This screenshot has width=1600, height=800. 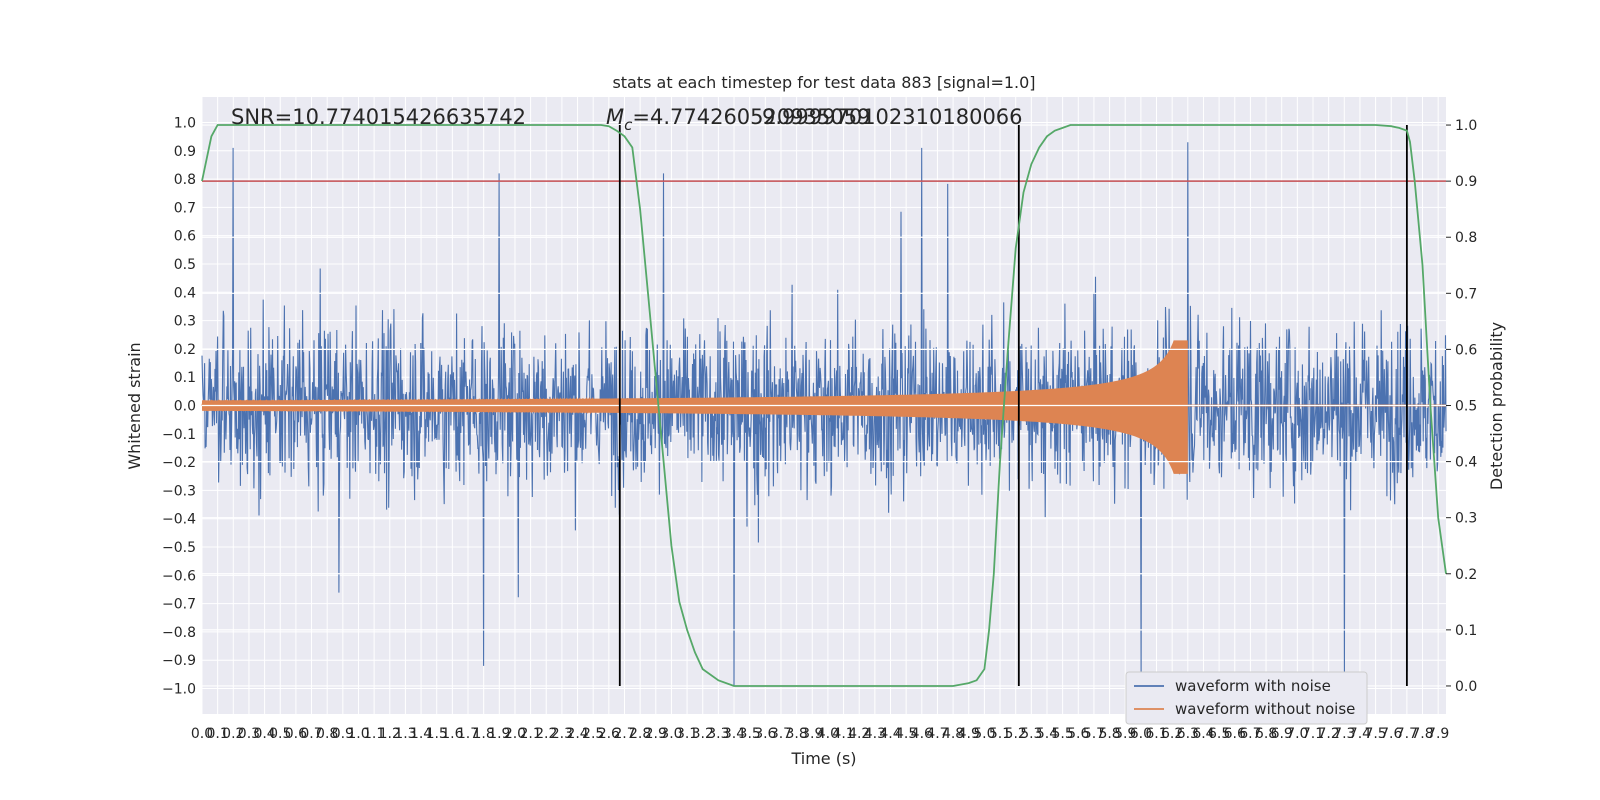 I want to click on x-tick-label: 3.4, so click(x=734, y=734).